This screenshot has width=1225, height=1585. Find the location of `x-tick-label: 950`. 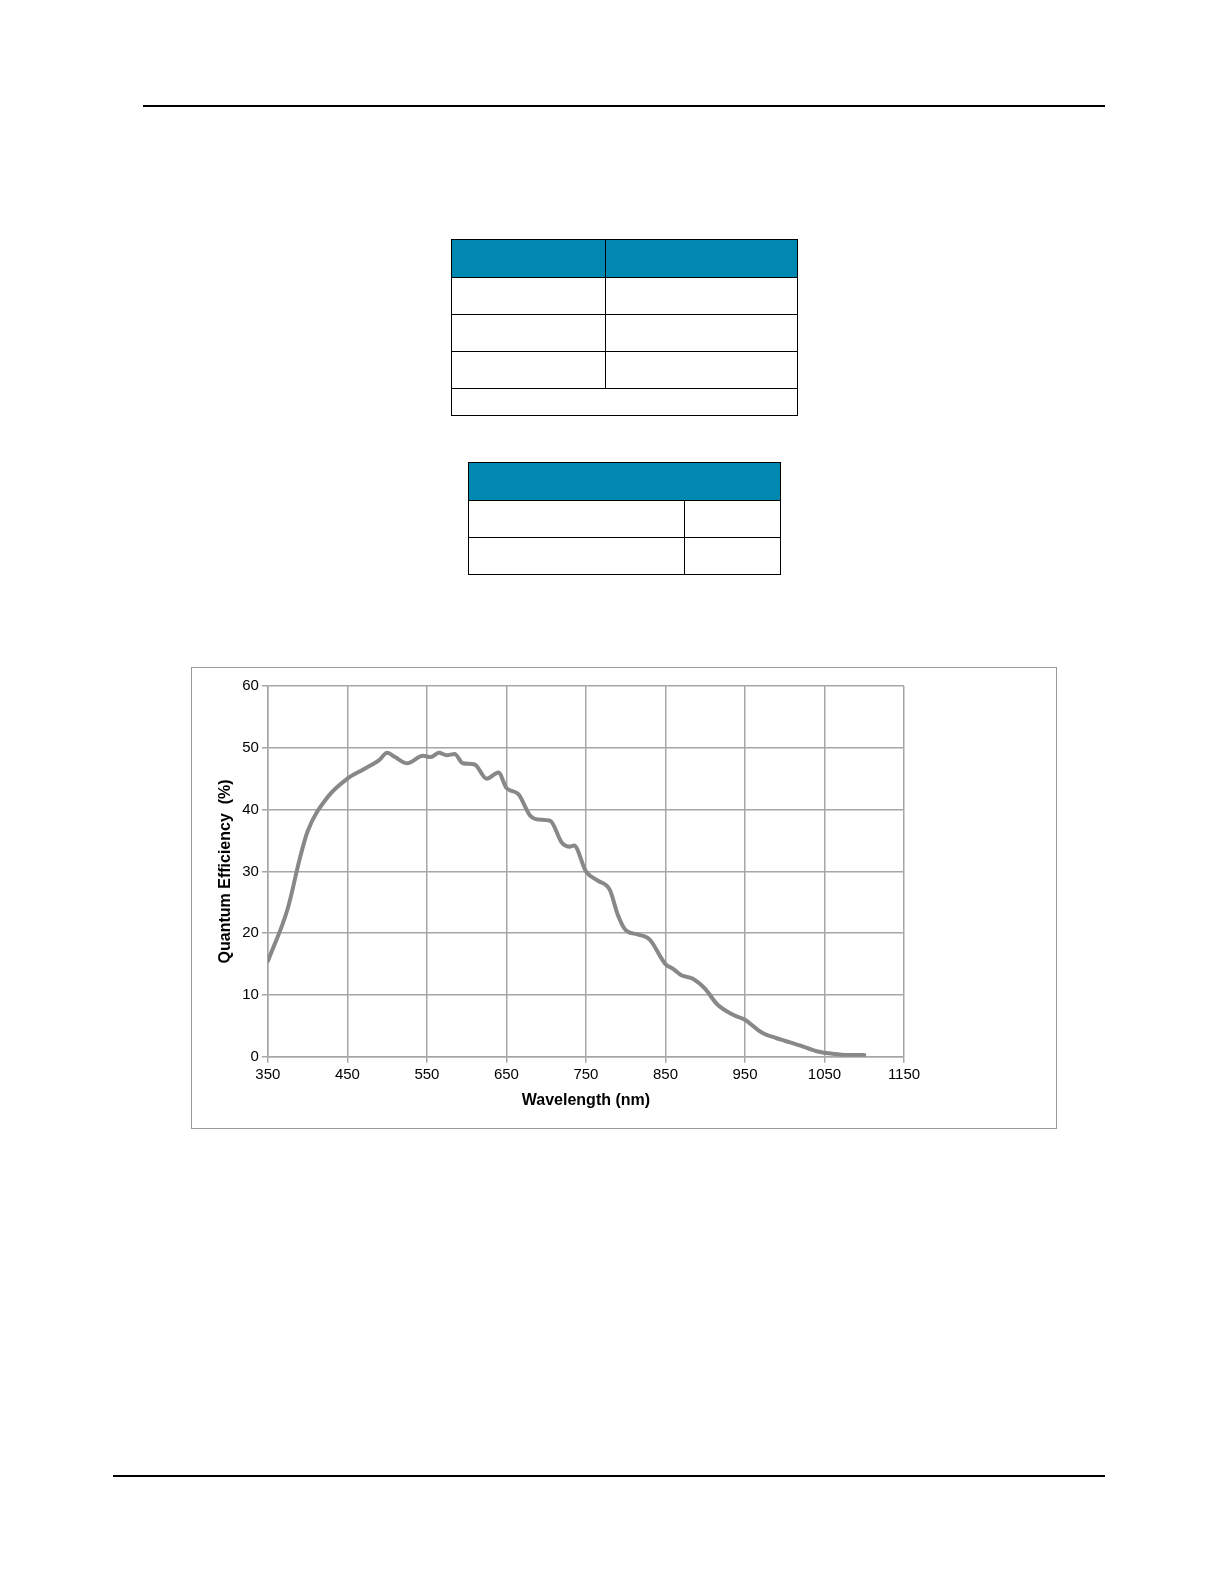

x-tick-label: 950 is located at coordinates (745, 1073).